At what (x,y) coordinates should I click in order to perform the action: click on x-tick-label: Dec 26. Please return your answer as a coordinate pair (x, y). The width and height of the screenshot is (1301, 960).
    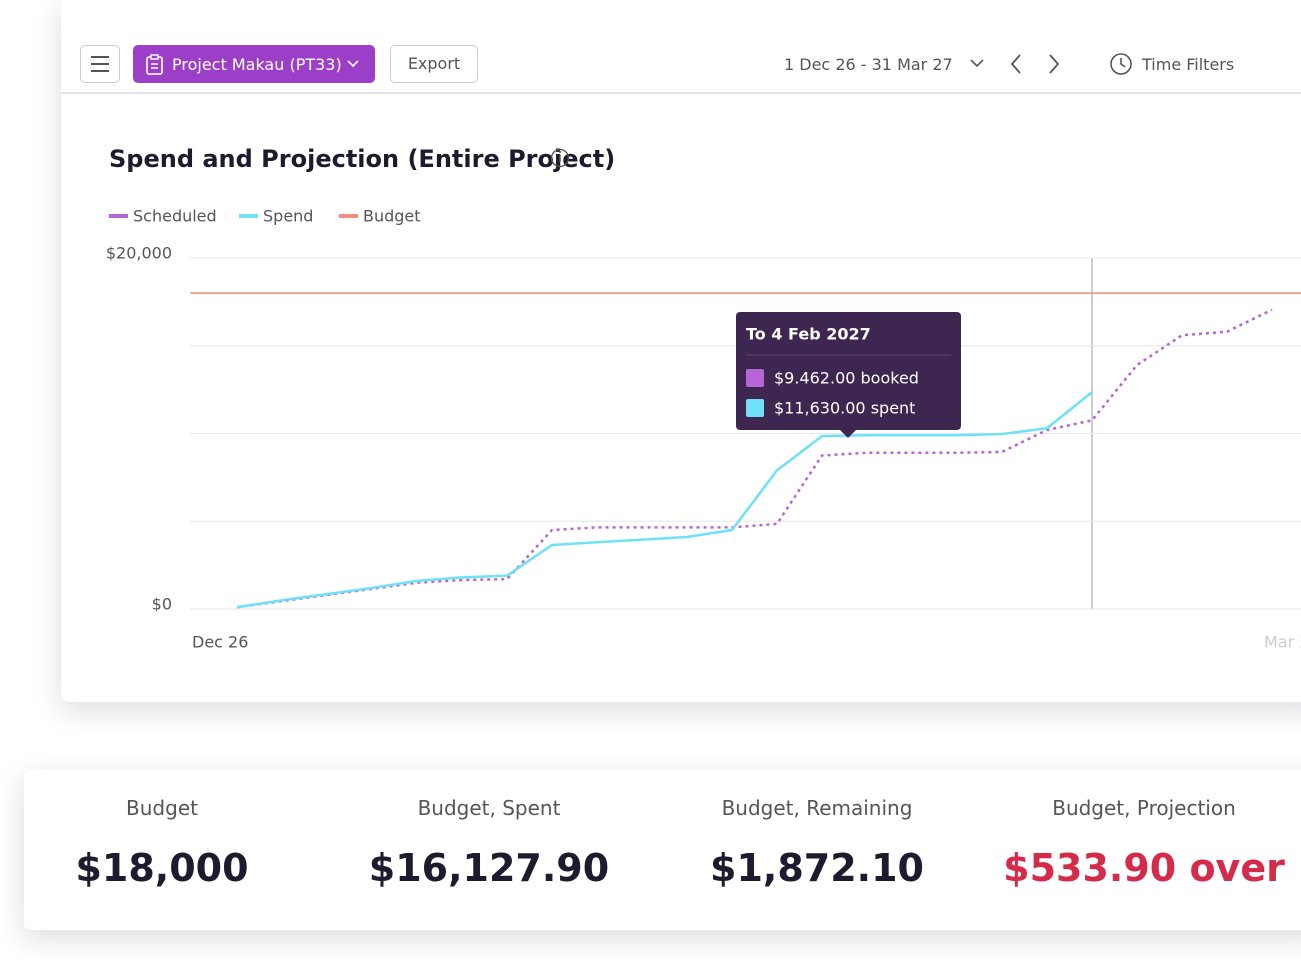
    Looking at the image, I should click on (220, 642).